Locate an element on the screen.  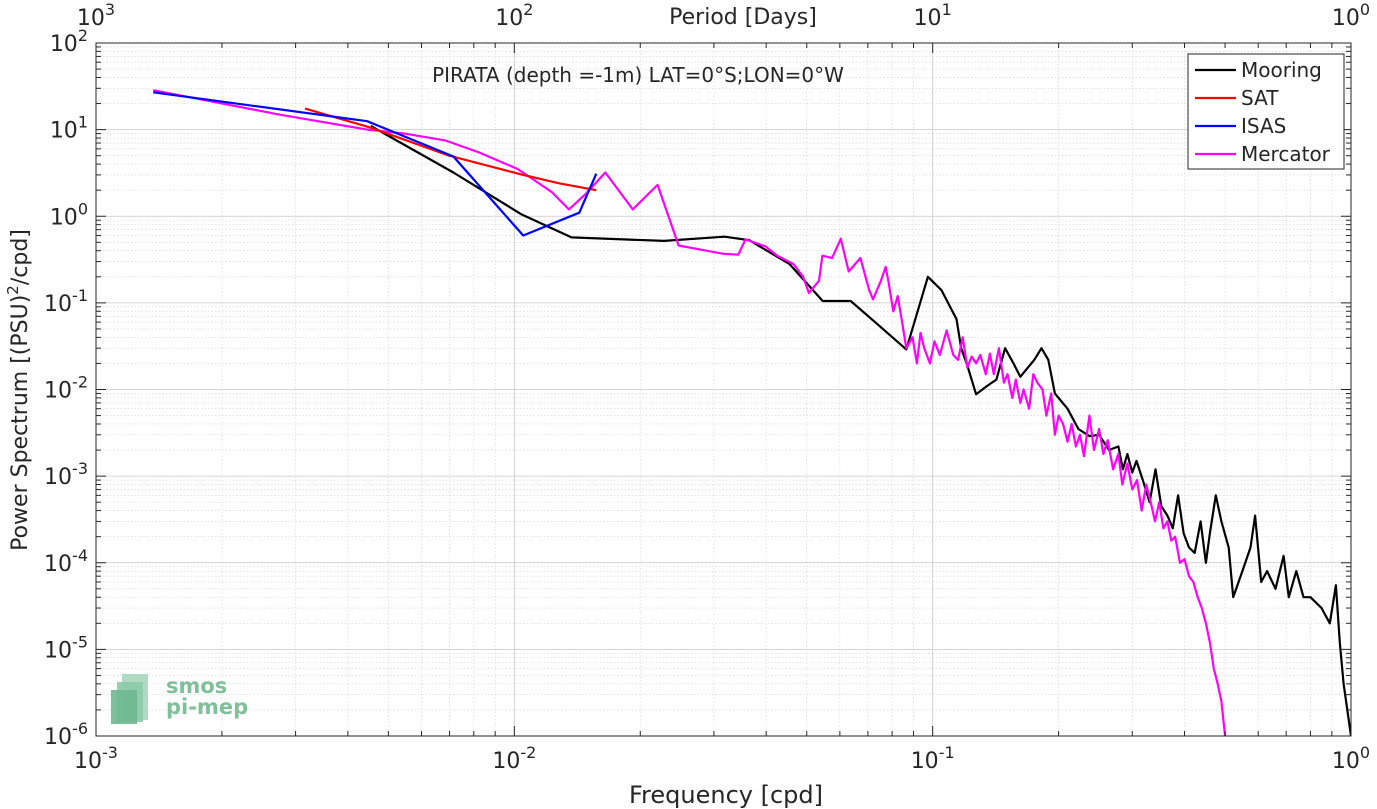
logo-text-smos: smos is located at coordinates (196, 686).